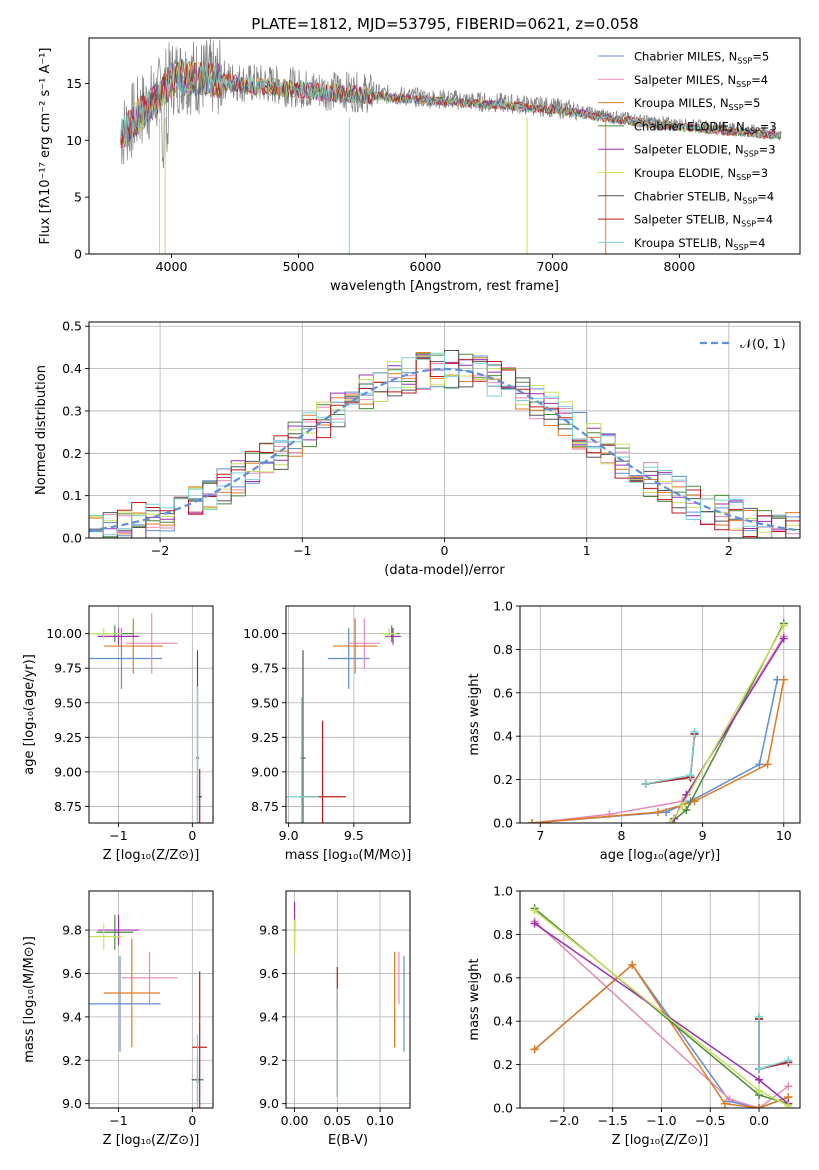  Describe the element at coordinates (699, 244) in the screenshot. I see `legend-entry: Kroupa STELIB, NSSP=4` at that location.